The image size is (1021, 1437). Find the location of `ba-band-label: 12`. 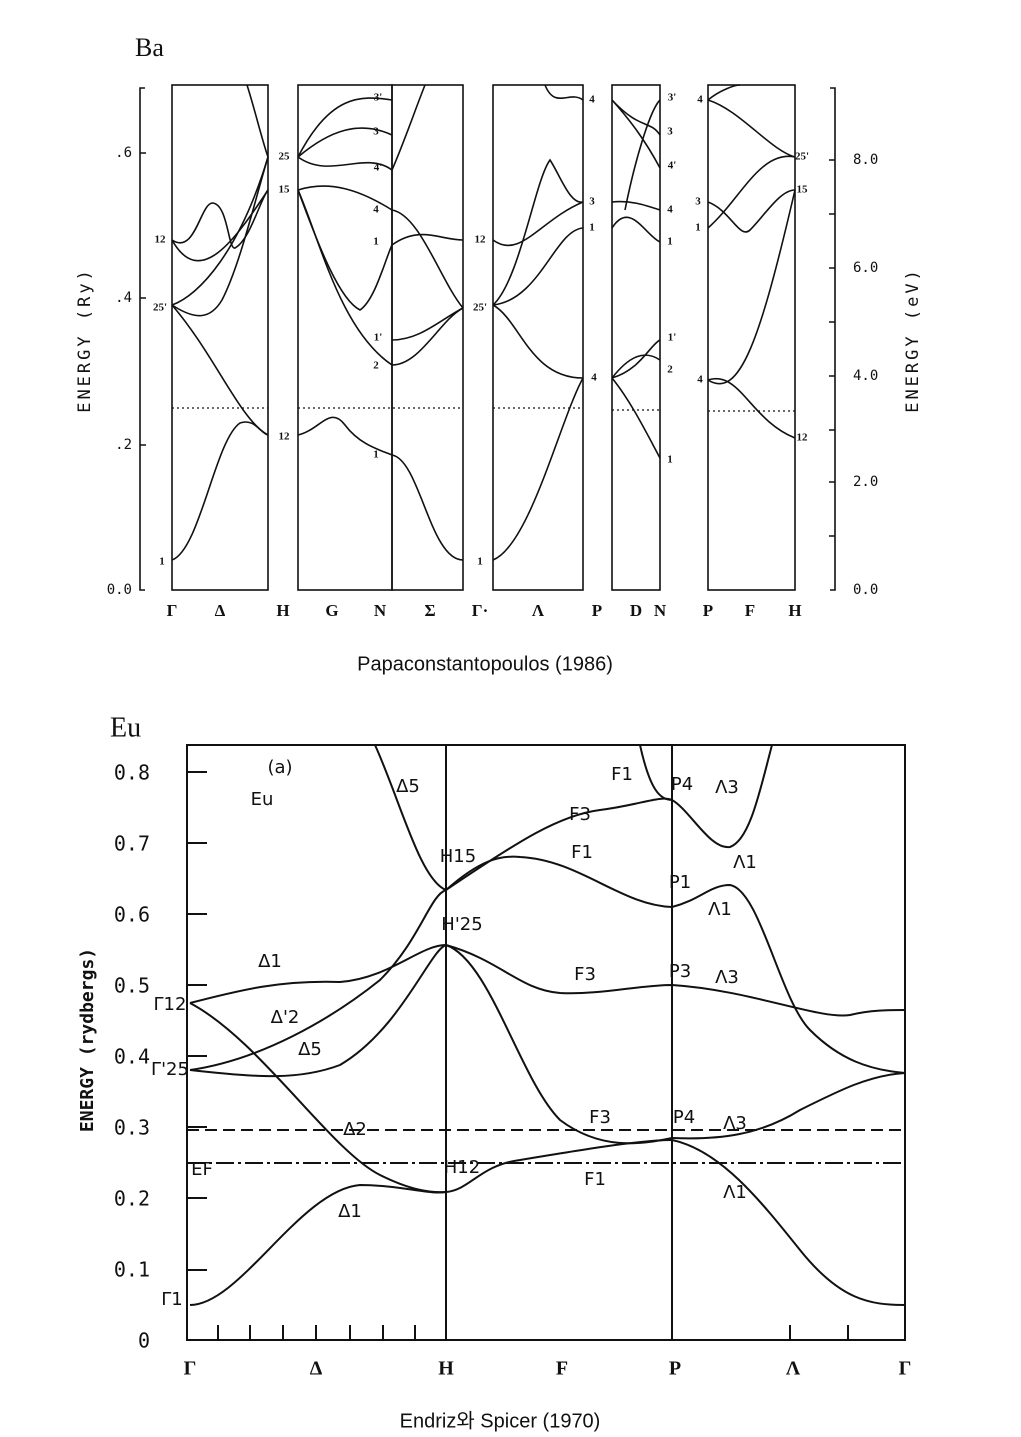

ba-band-label: 12 is located at coordinates (161, 240).